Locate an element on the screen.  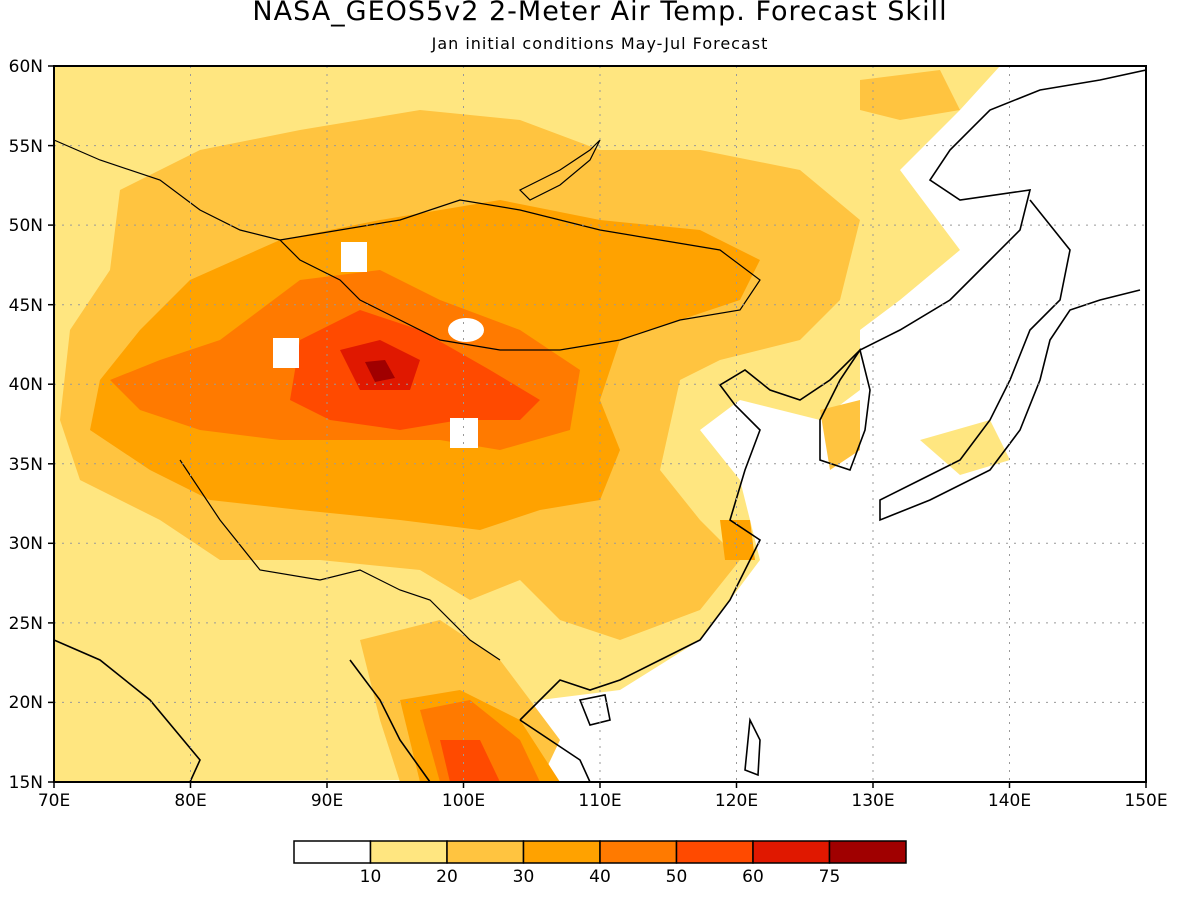
coastline-indochina is located at coordinates (470, 720).